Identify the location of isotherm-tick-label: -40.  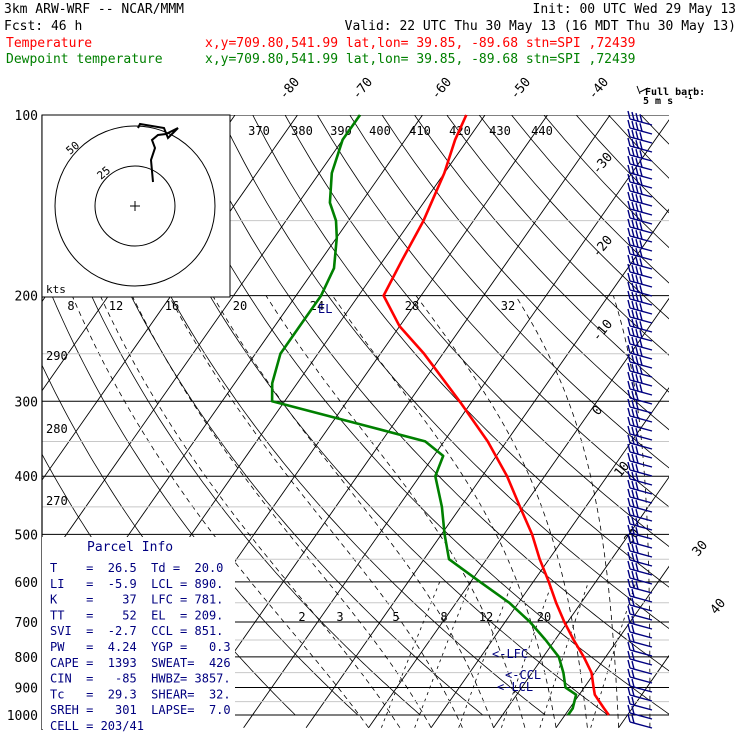
(599, 89).